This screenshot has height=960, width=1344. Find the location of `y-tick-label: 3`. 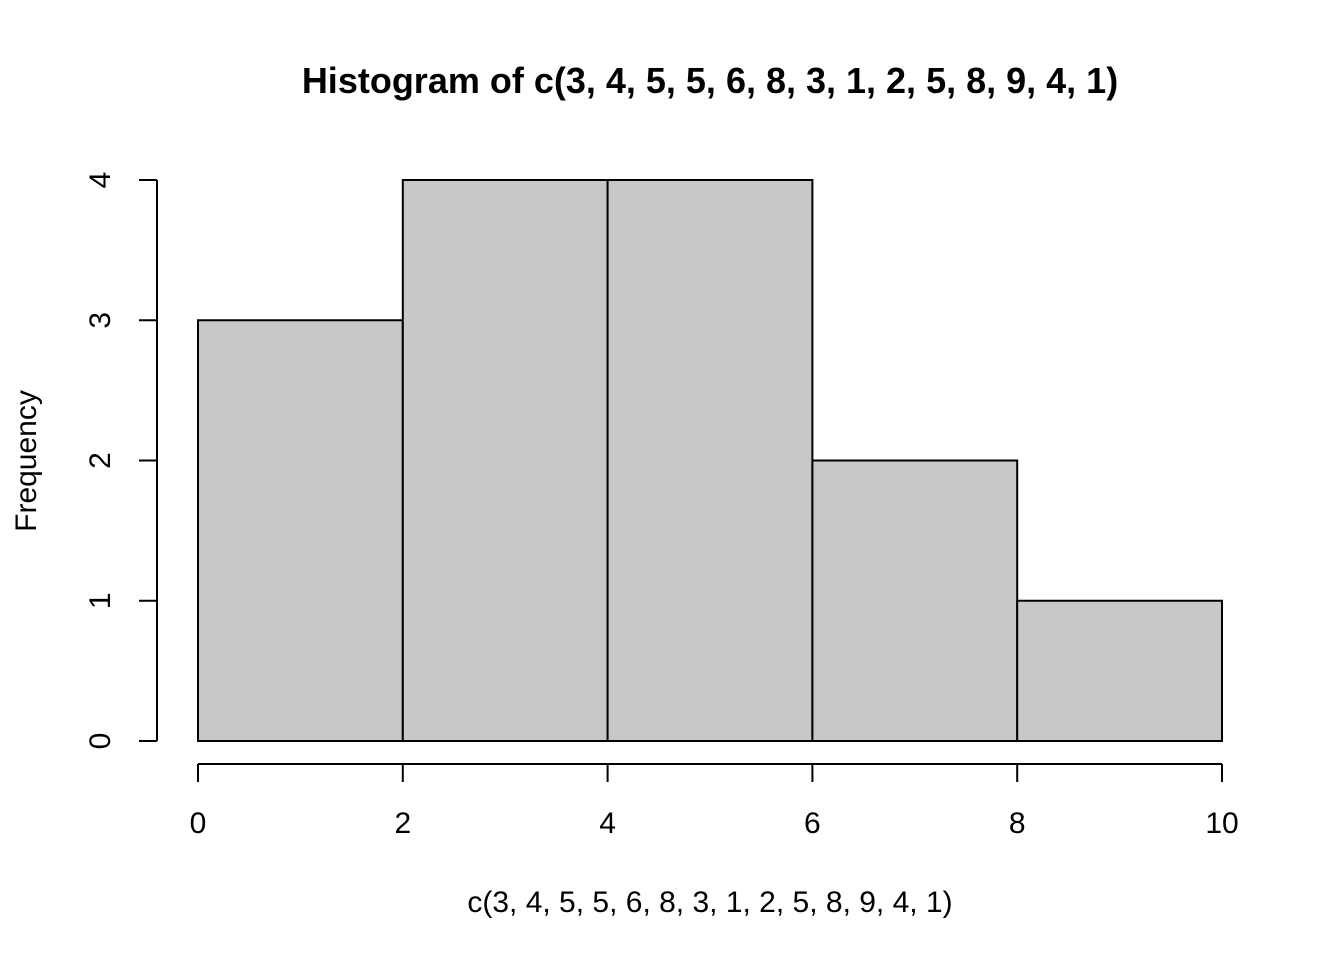

y-tick-label: 3 is located at coordinates (100, 320).